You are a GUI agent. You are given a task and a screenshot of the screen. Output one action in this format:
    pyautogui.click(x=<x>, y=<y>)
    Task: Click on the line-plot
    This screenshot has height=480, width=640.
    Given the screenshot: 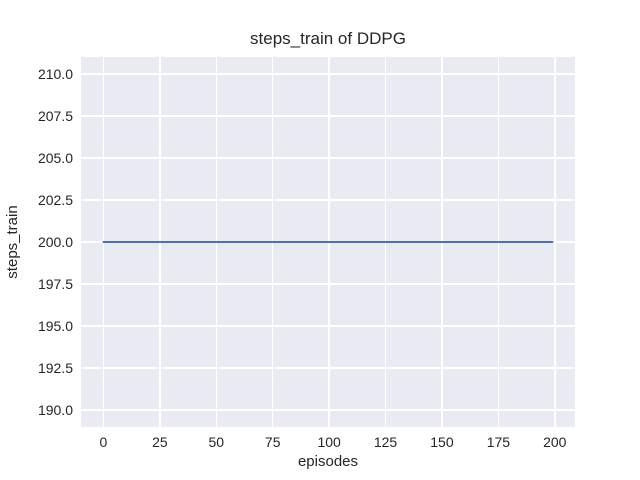 What is the action you would take?
    pyautogui.click(x=328, y=242)
    